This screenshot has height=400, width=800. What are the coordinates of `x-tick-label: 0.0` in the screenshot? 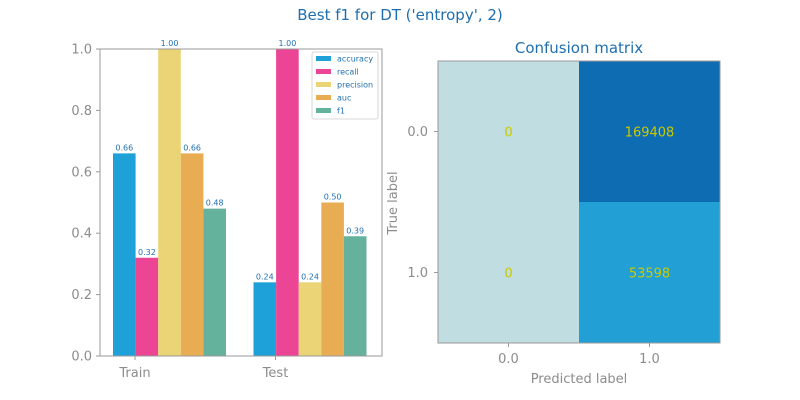 It's located at (508, 359).